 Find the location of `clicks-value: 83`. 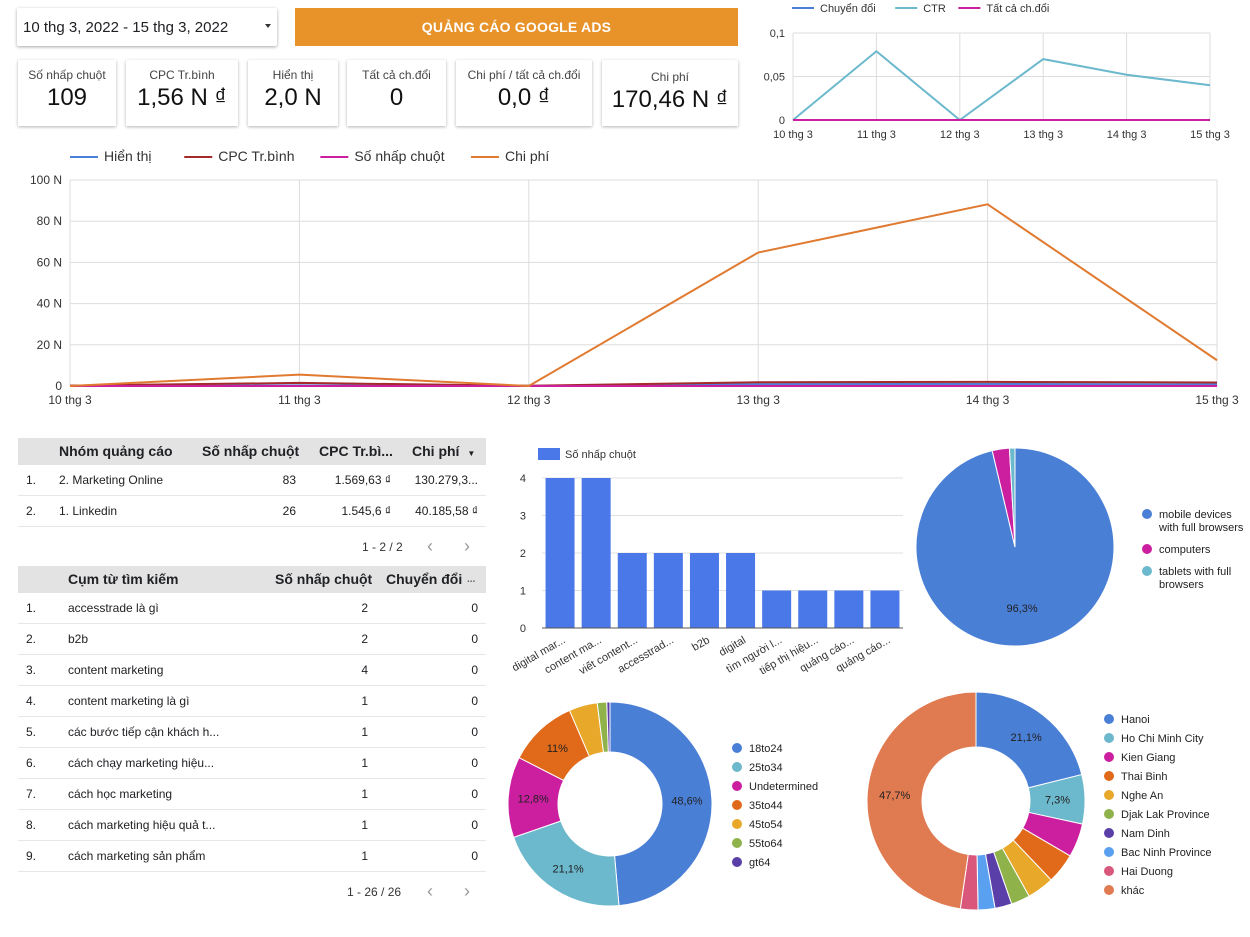

clicks-value: 83 is located at coordinates (289, 480).